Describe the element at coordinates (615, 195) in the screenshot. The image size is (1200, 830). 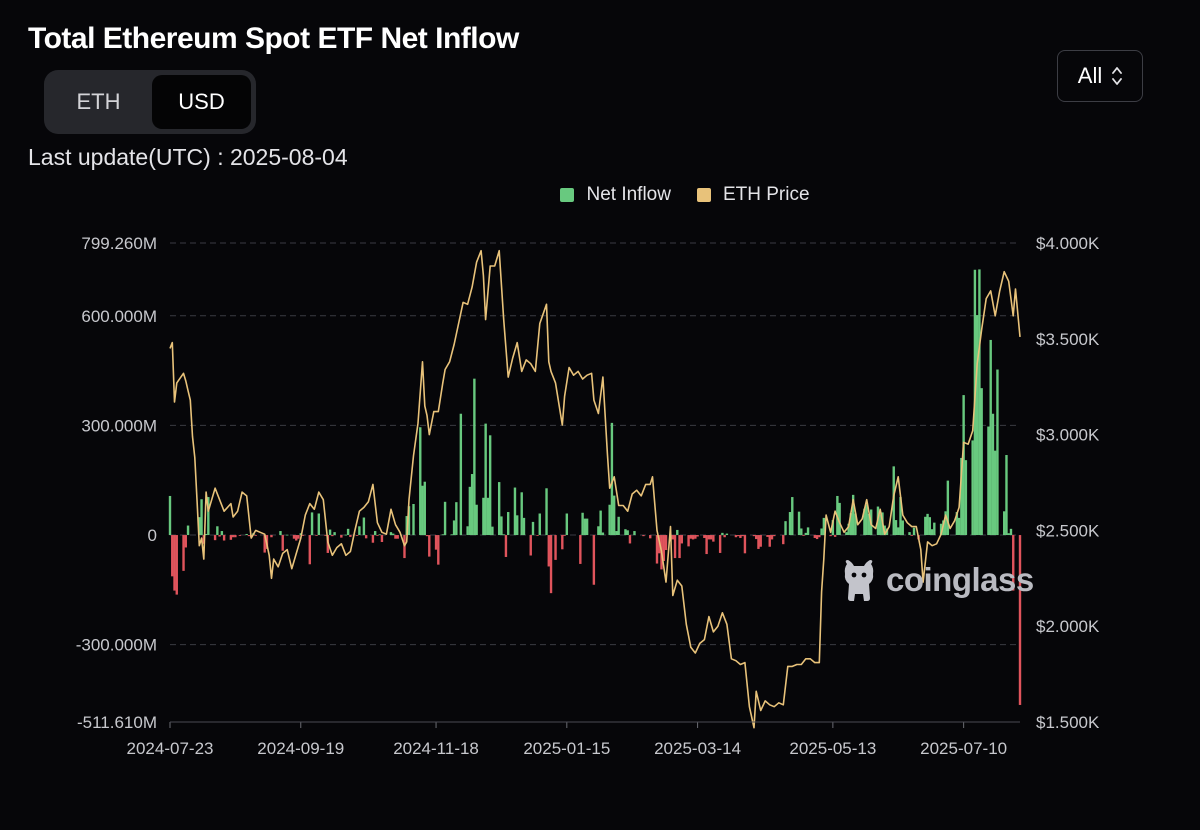
I see `legend-item-net-inflow: Net Inflow` at that location.